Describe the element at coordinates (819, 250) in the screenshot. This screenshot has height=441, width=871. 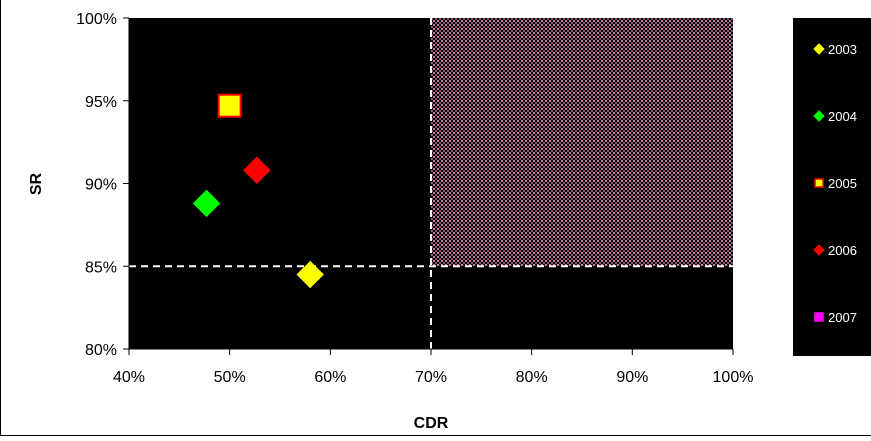
I see `legend-marker-2006` at that location.